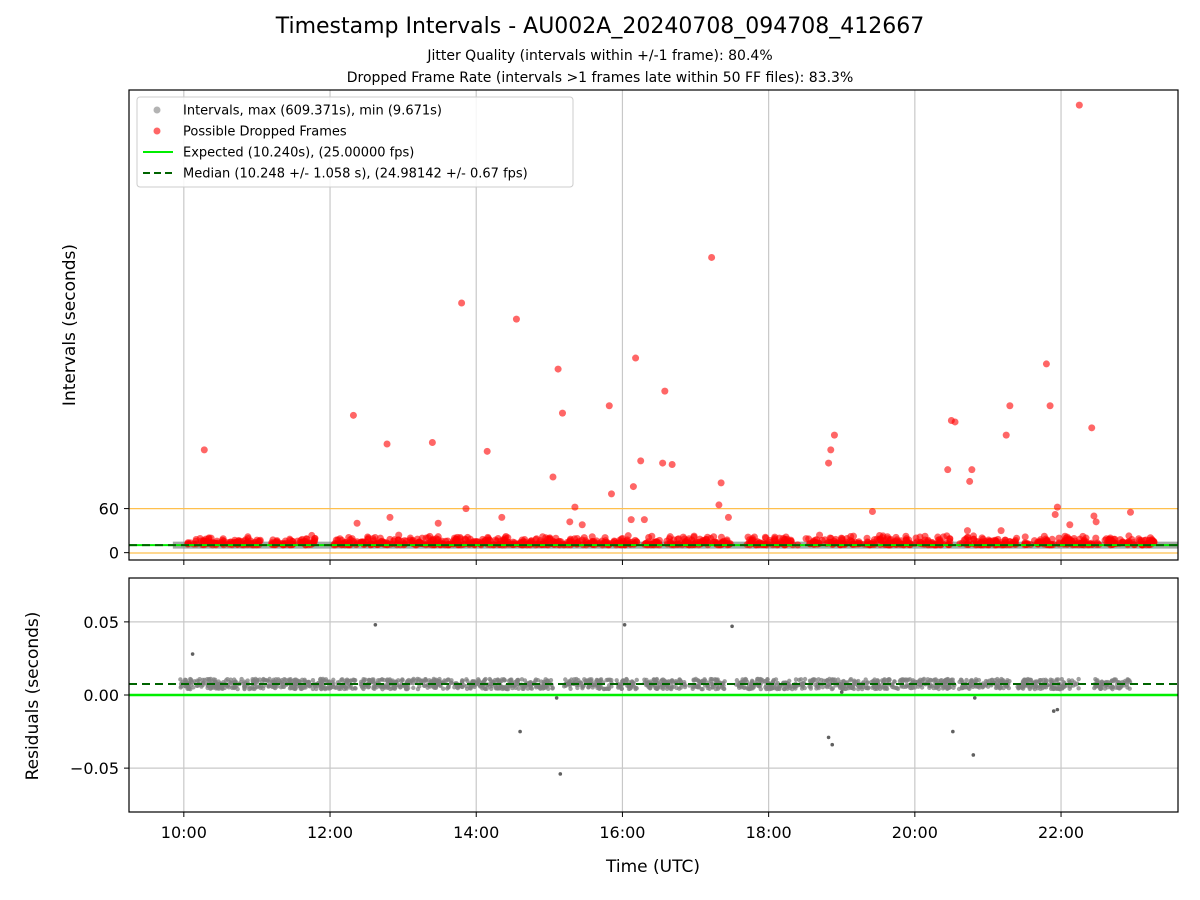 The height and width of the screenshot is (900, 1200). Describe the element at coordinates (109, 509) in the screenshot. I see `intervals-y-tick-label: 60` at that location.